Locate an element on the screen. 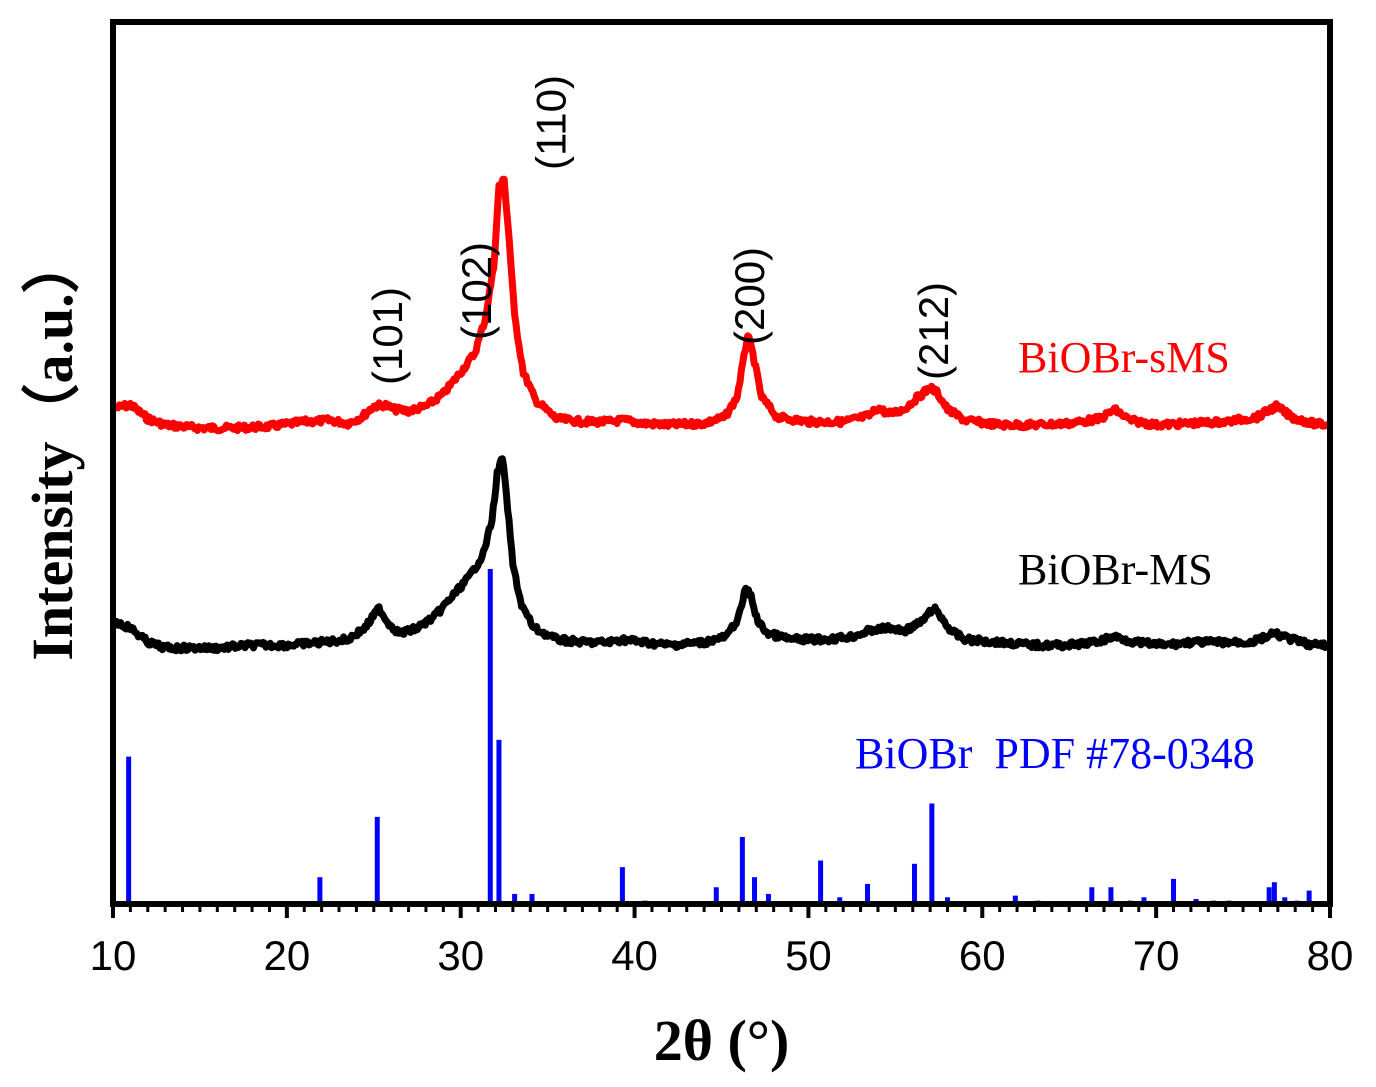 The image size is (1376, 1087). axis-ticks is located at coordinates (721, 911).